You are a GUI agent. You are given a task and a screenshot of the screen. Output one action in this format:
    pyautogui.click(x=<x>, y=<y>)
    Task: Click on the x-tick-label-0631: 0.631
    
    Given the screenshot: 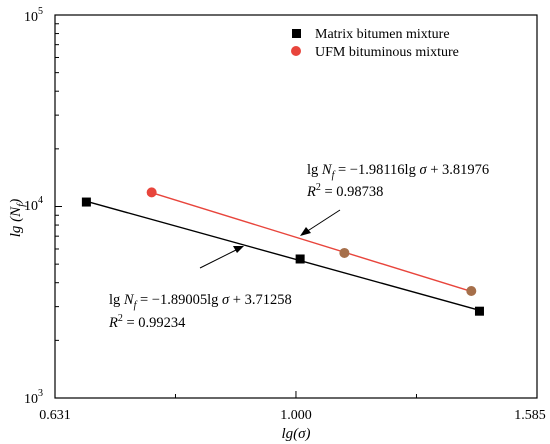 What is the action you would take?
    pyautogui.click(x=55, y=415)
    